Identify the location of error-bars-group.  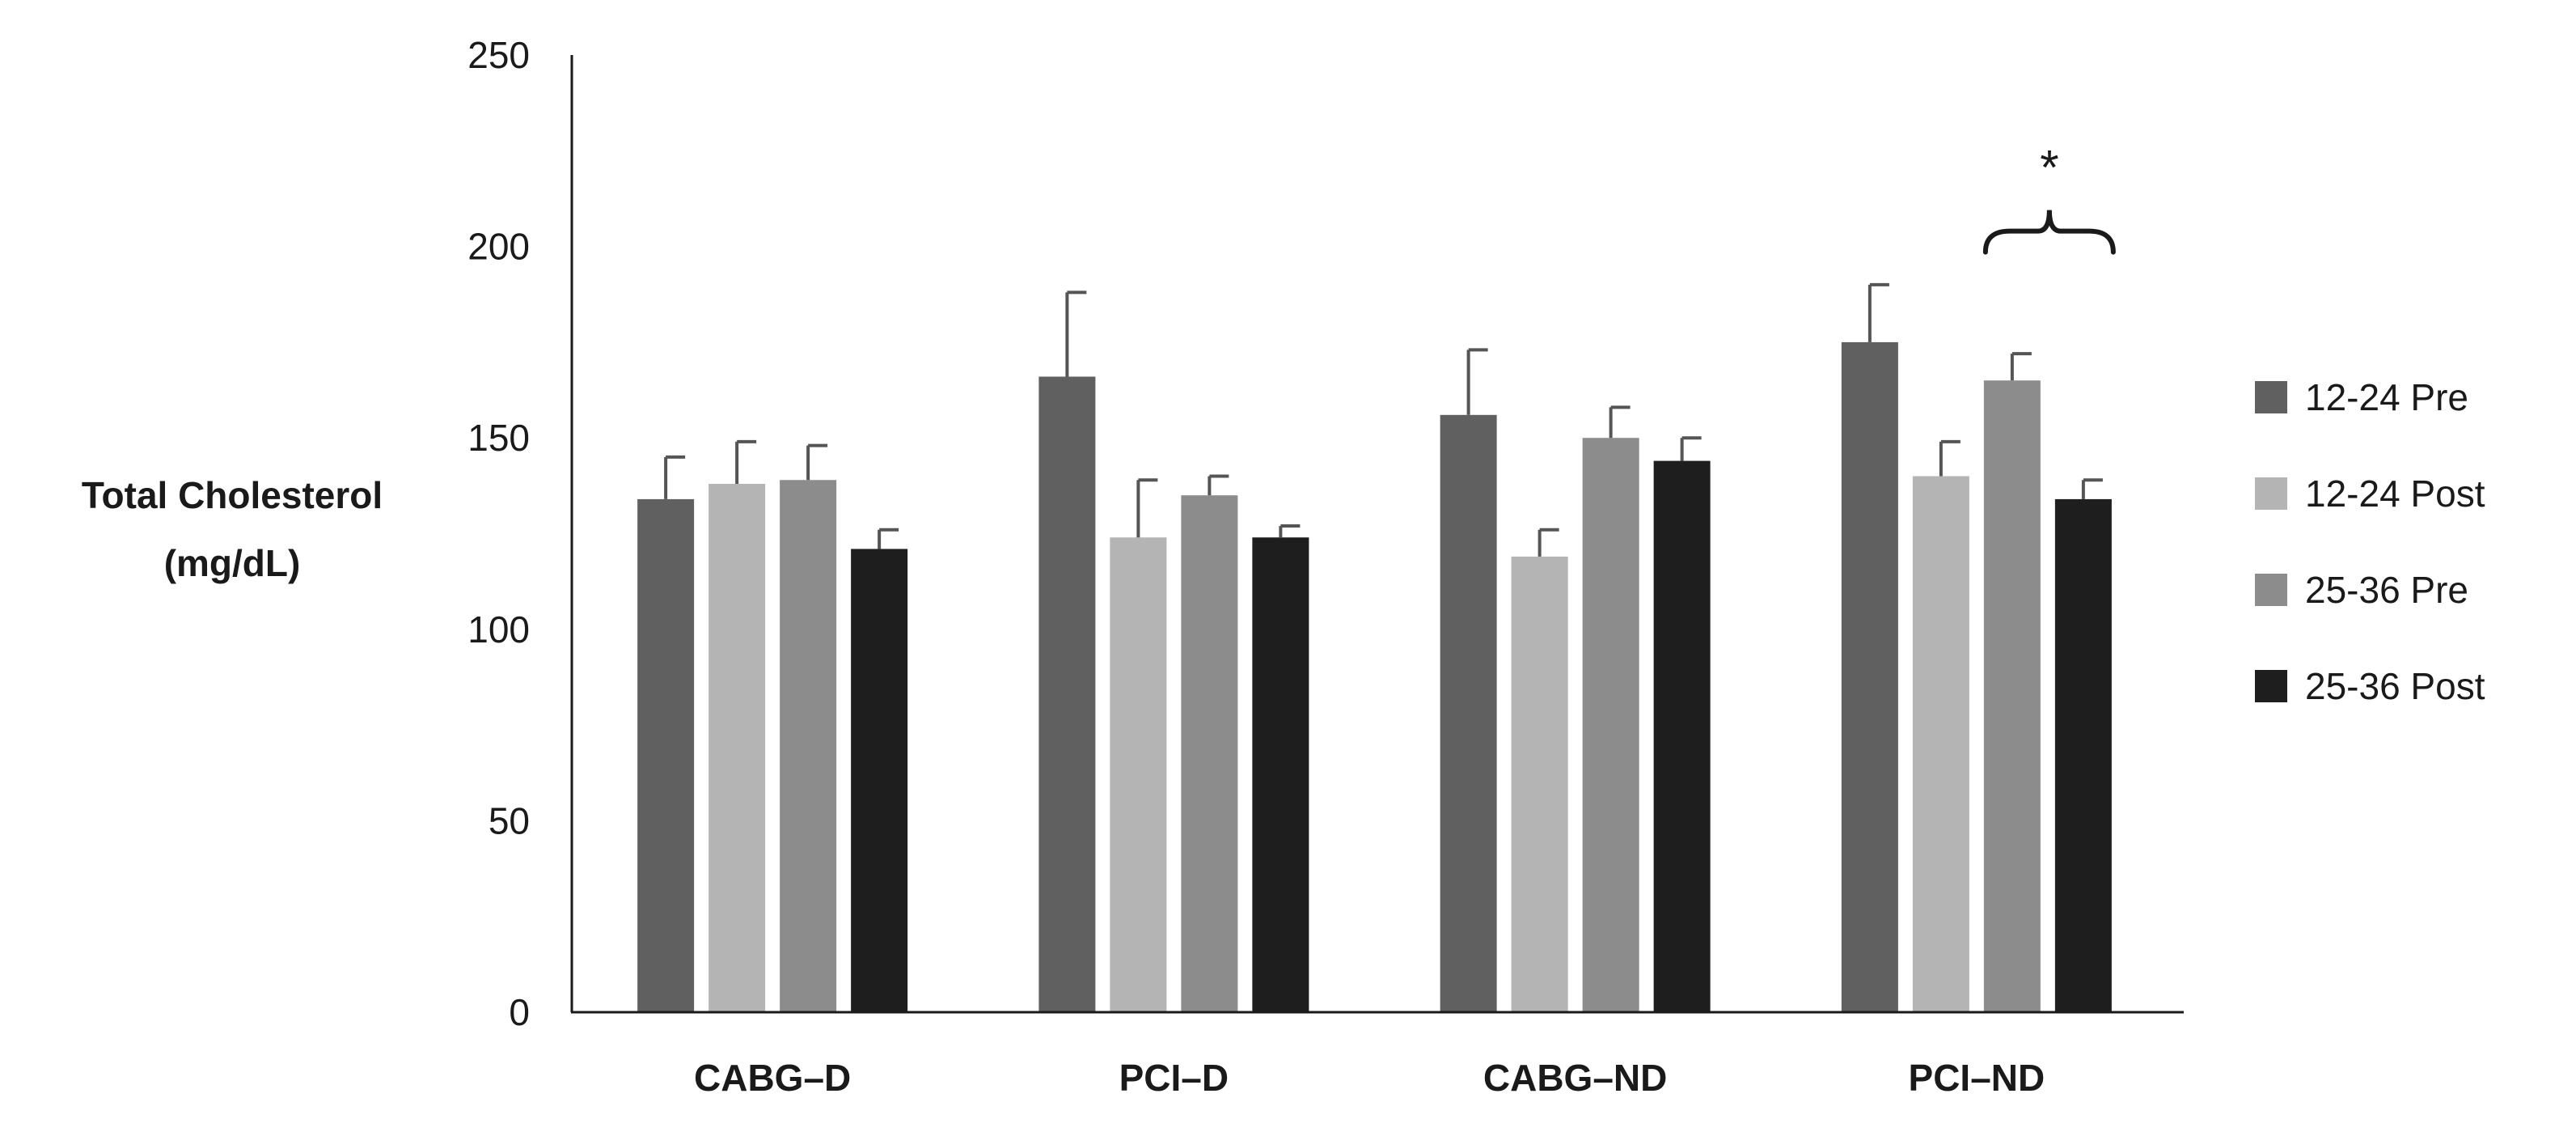
(1383, 420).